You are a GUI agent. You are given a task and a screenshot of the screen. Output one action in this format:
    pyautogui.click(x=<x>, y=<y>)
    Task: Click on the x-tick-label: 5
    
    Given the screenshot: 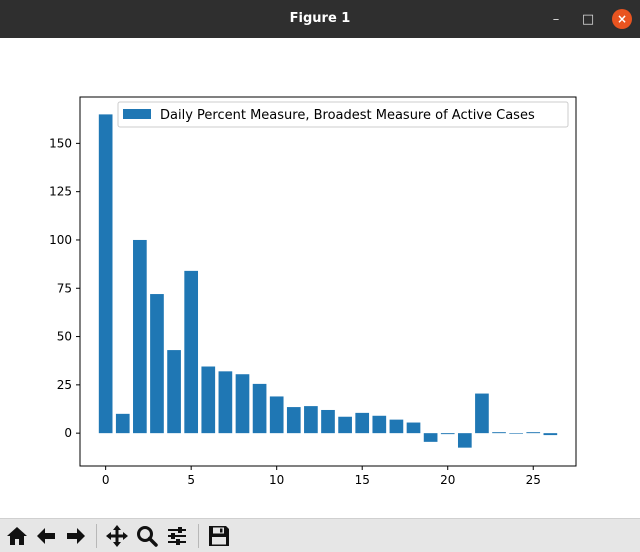 What is the action you would take?
    pyautogui.click(x=191, y=480)
    